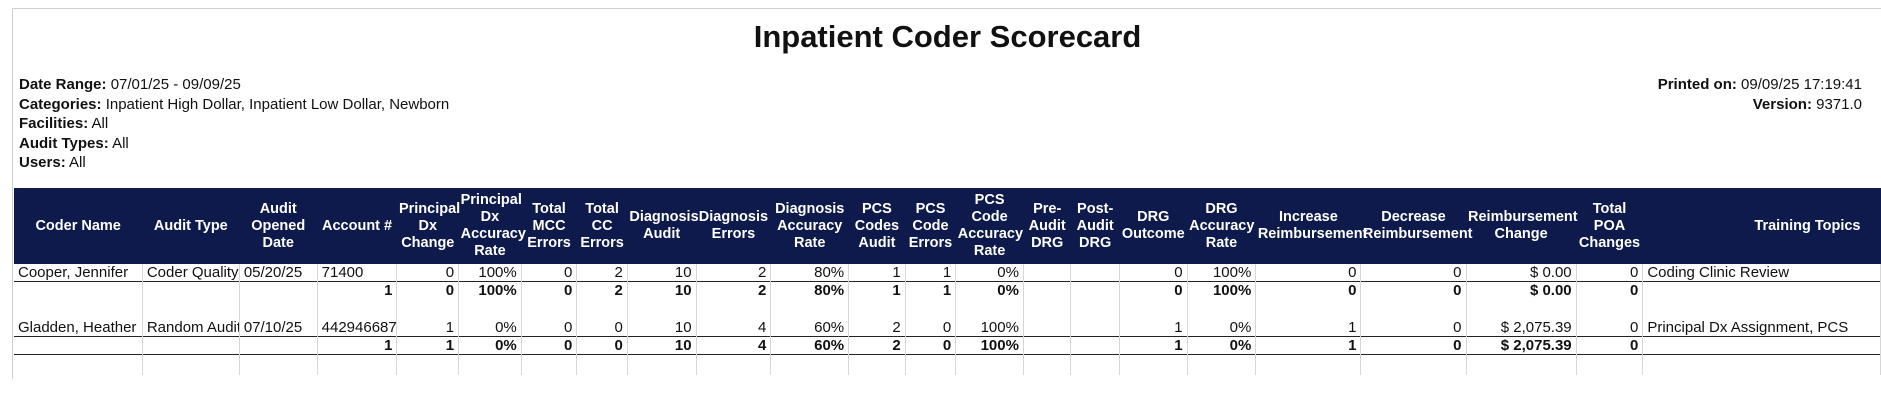 This screenshot has height=417, width=1881. I want to click on col-diagnosis-audit: Diagnosis Audit, so click(663, 226).